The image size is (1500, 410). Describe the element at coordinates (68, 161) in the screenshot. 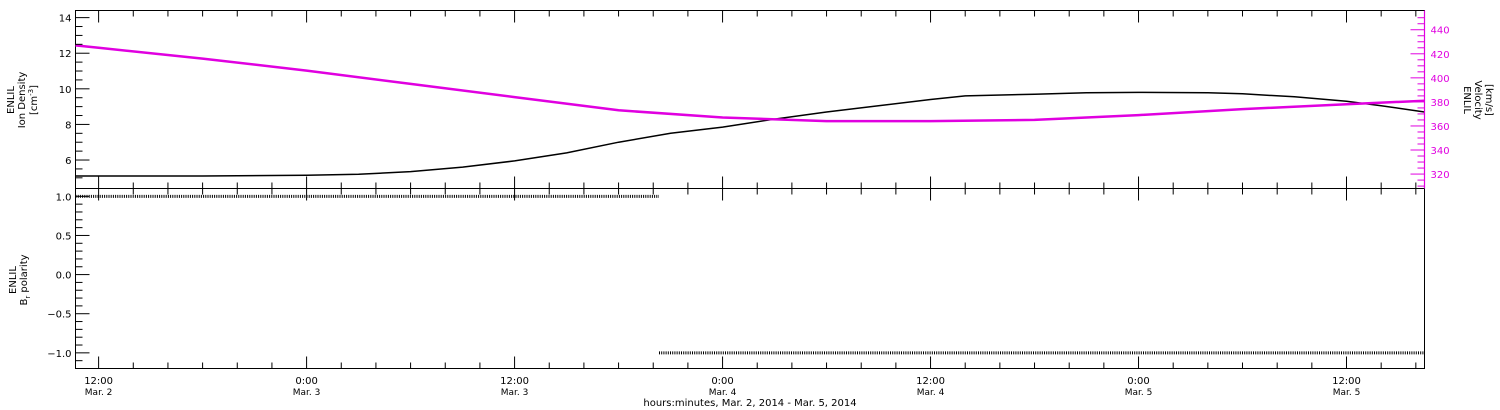

I see `top-left-tick-label: 6` at that location.